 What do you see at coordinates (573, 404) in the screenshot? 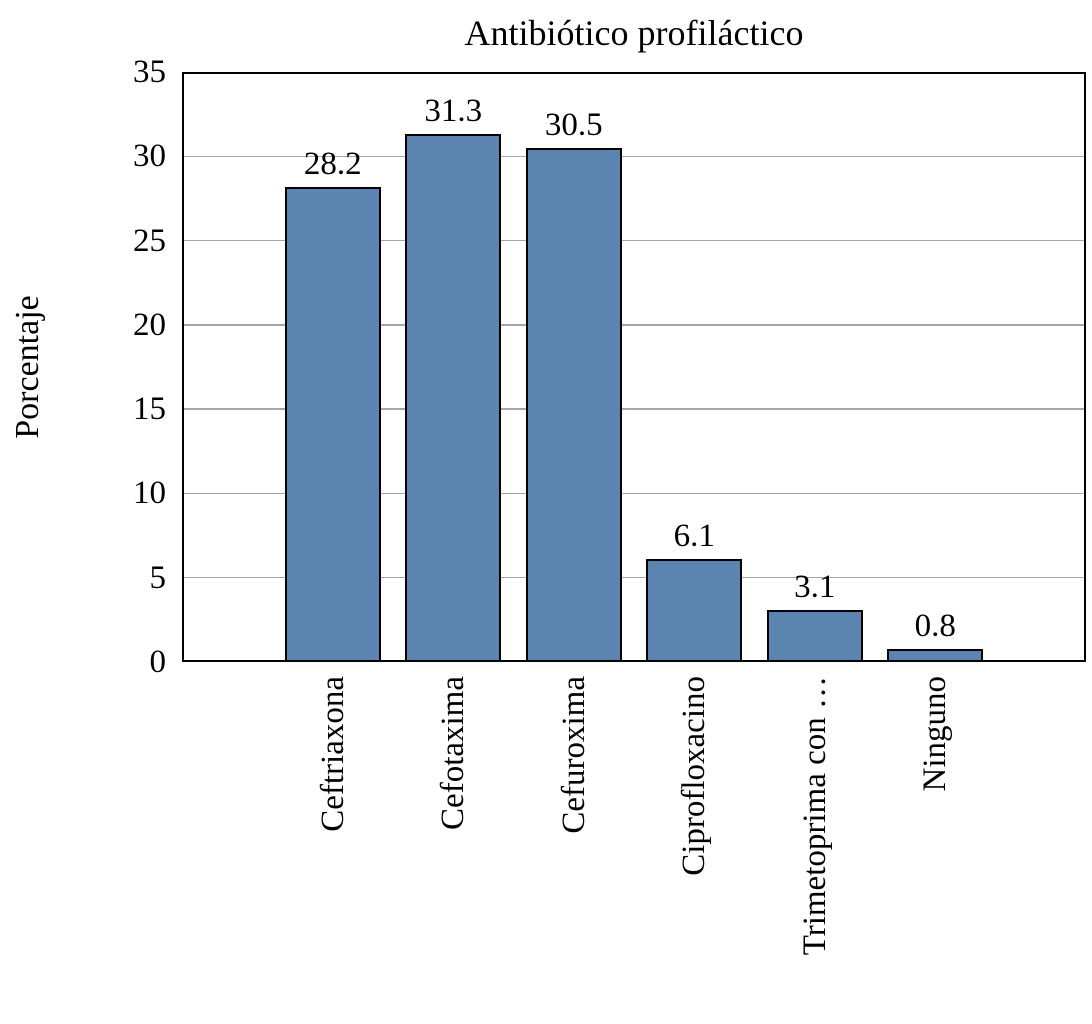
I see `bar-Cefuroxima` at bounding box center [573, 404].